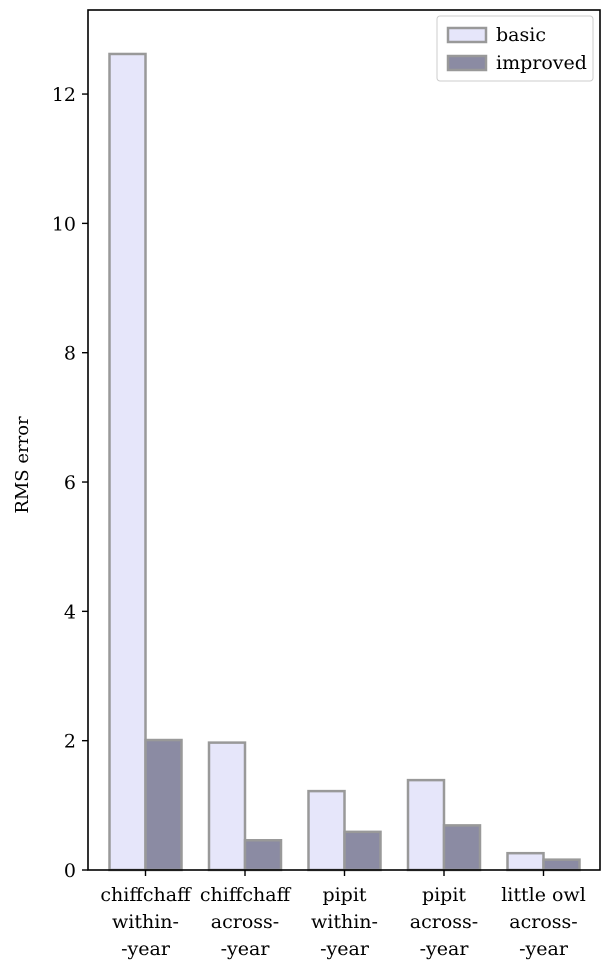 The image size is (606, 972). I want to click on y-tick-label: 4, so click(70, 612).